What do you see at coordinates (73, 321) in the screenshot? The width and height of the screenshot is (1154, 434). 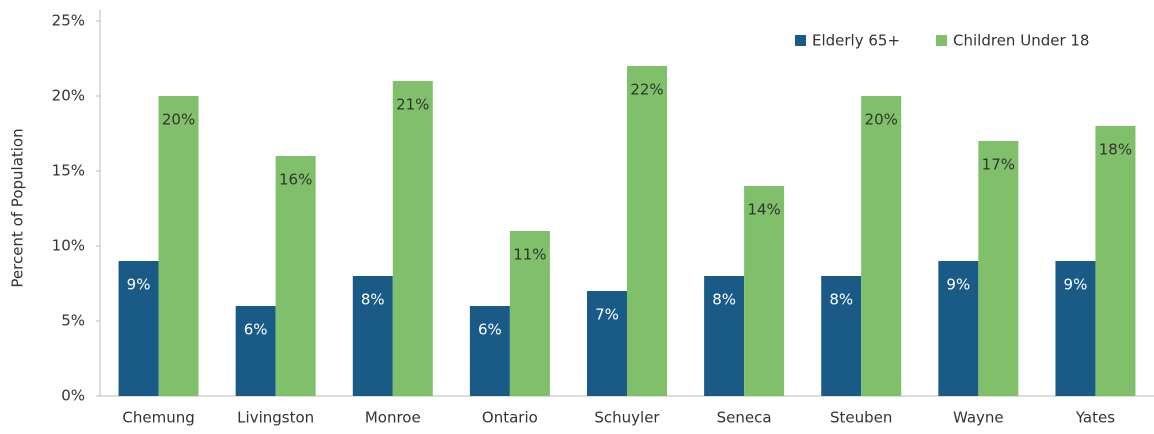 I see `y-tick-label: 5%` at bounding box center [73, 321].